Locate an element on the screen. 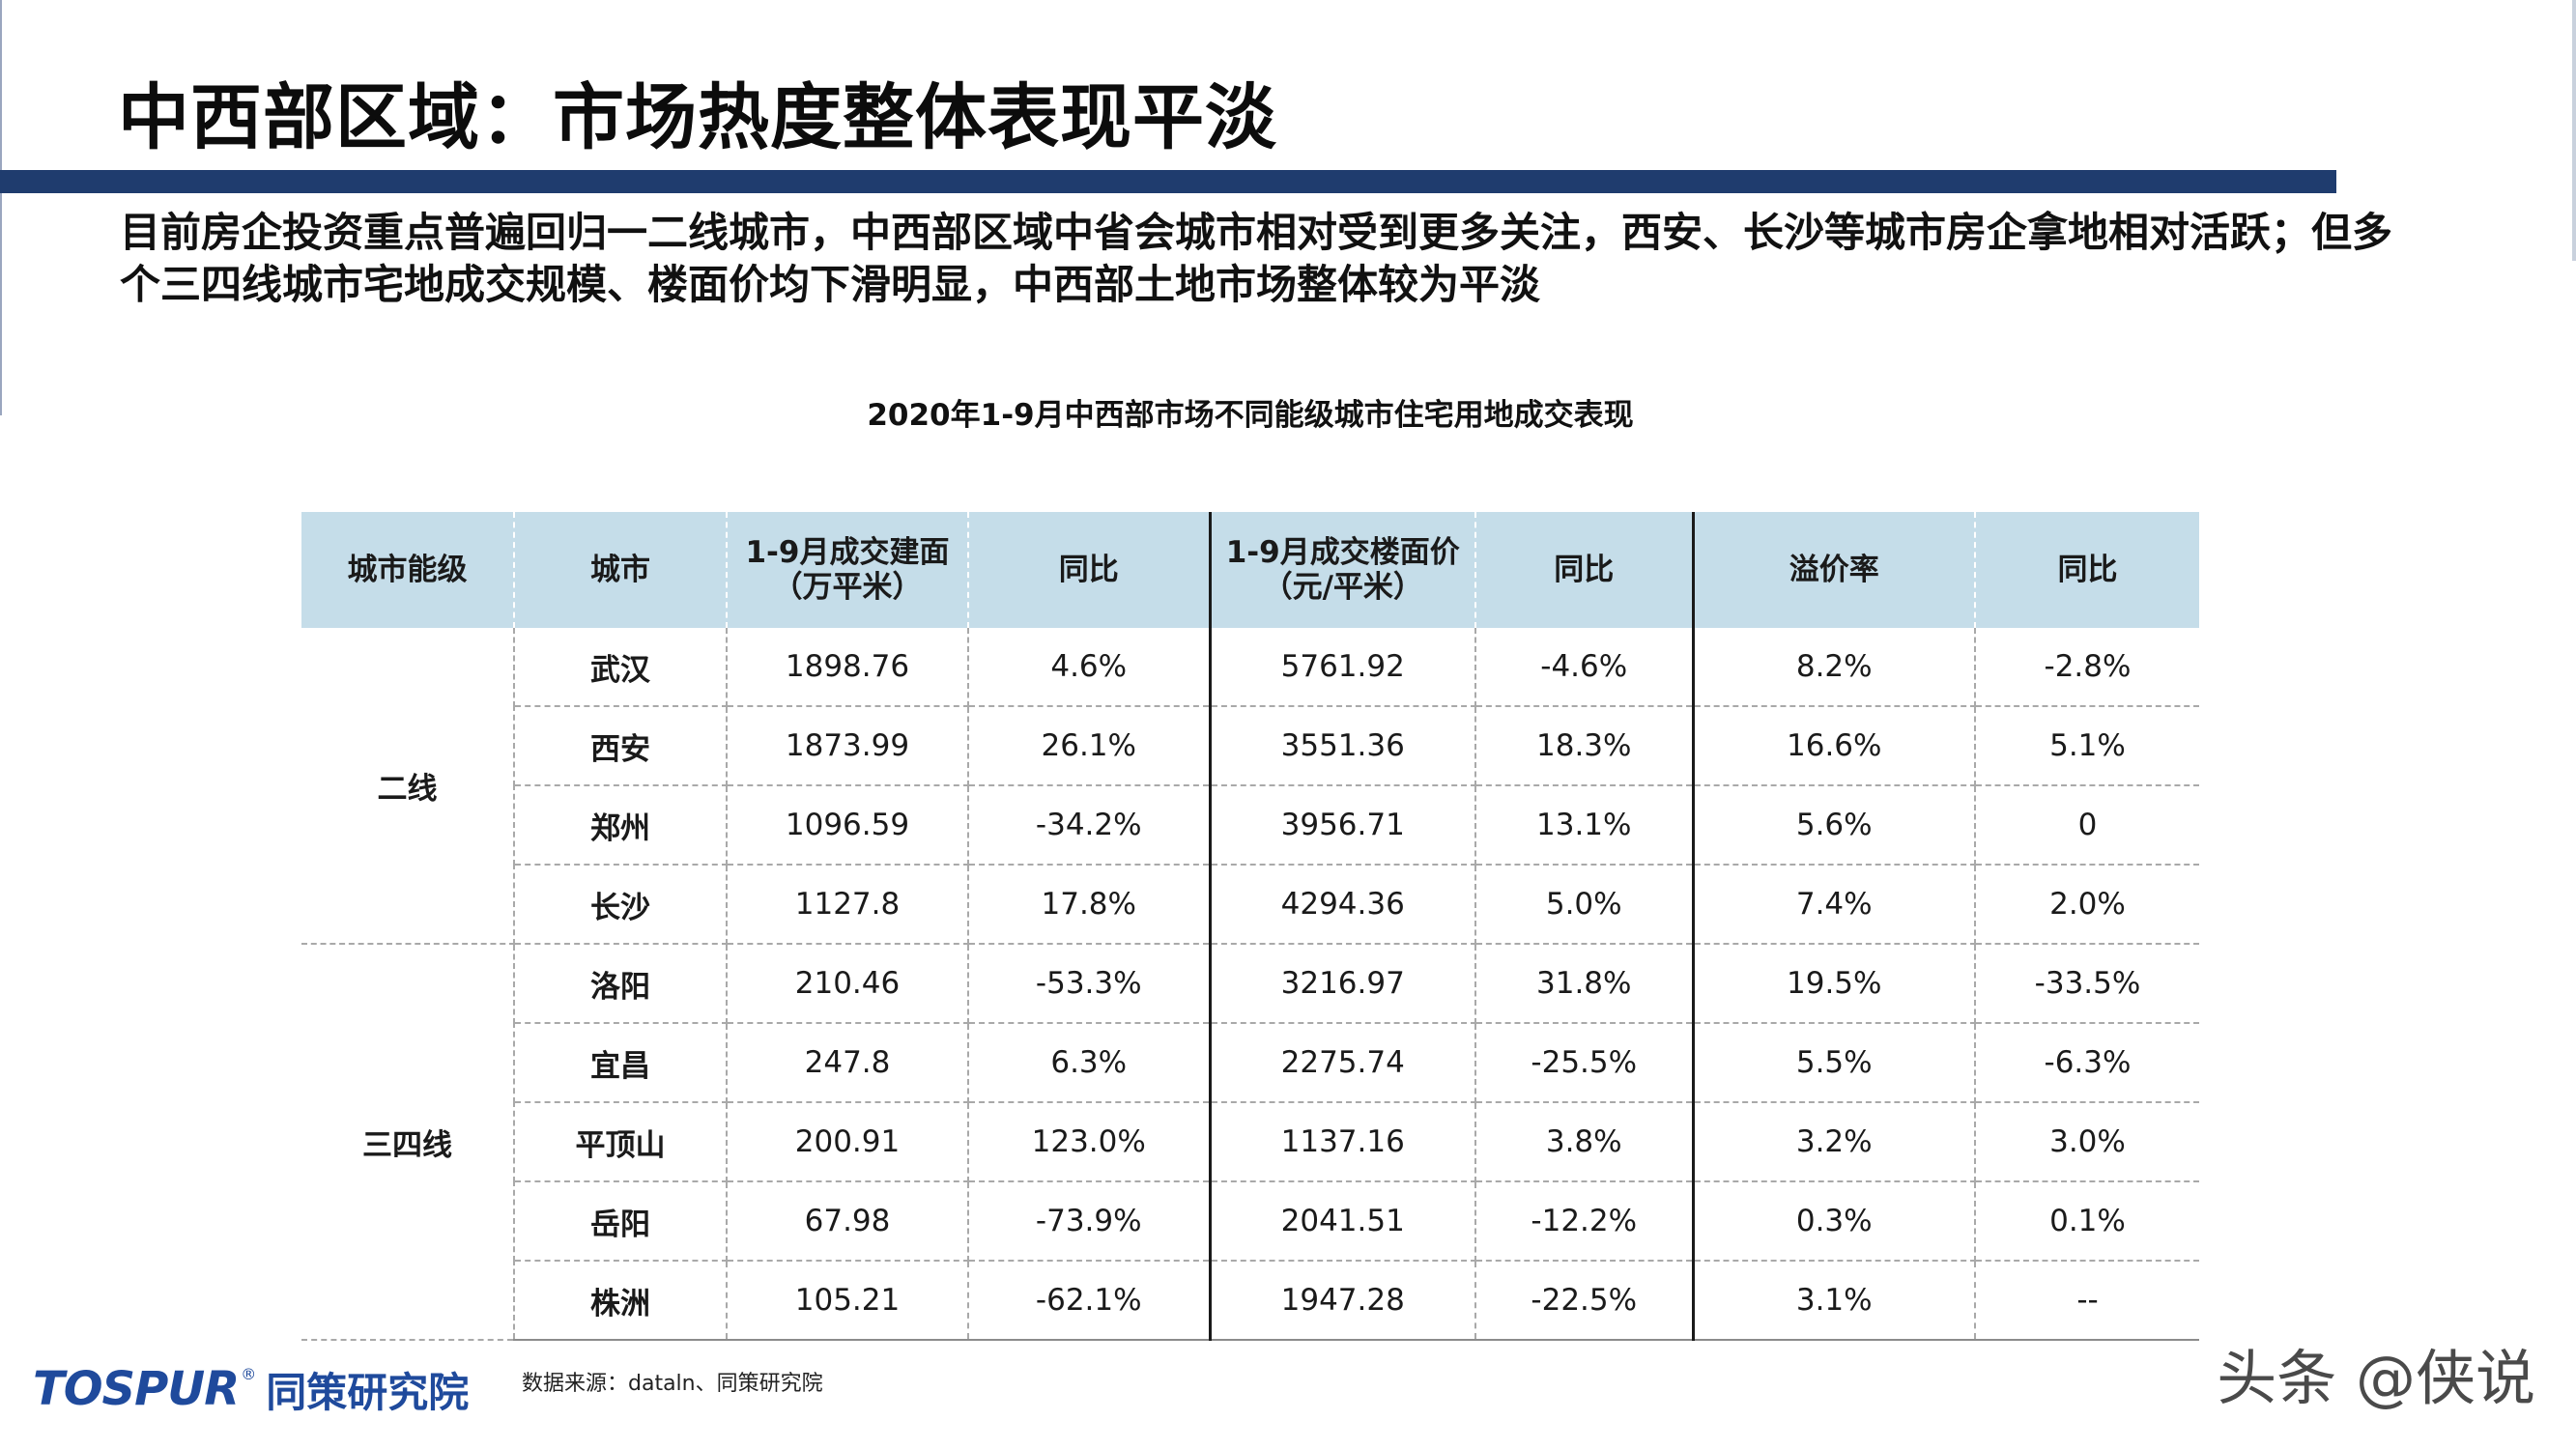 This screenshot has height=1449, width=2576. logo-chinese-name: 同策研究院 is located at coordinates (368, 1392).